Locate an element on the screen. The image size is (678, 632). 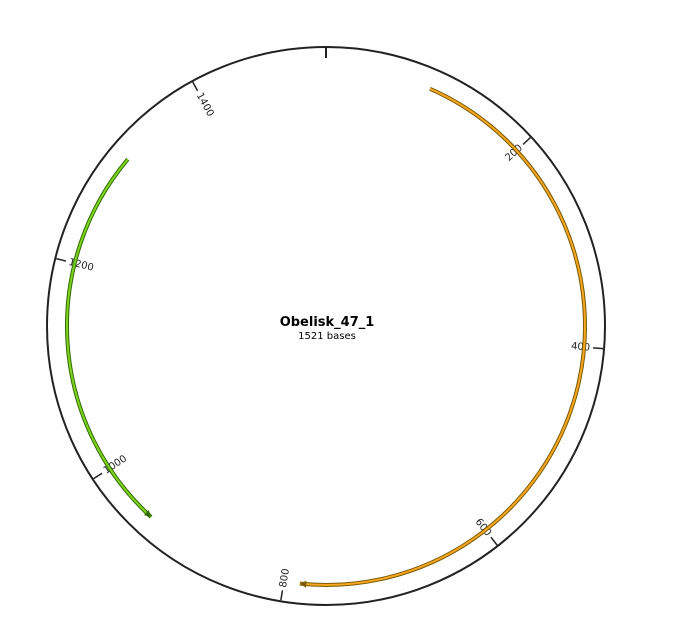
plasmid-length: 1521 bases is located at coordinates (327, 336).